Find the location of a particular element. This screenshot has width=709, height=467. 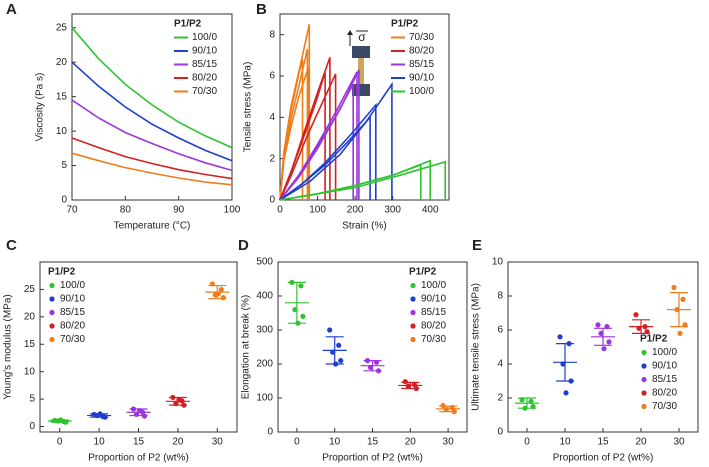

y-tick-label: 200 is located at coordinates (264, 364).